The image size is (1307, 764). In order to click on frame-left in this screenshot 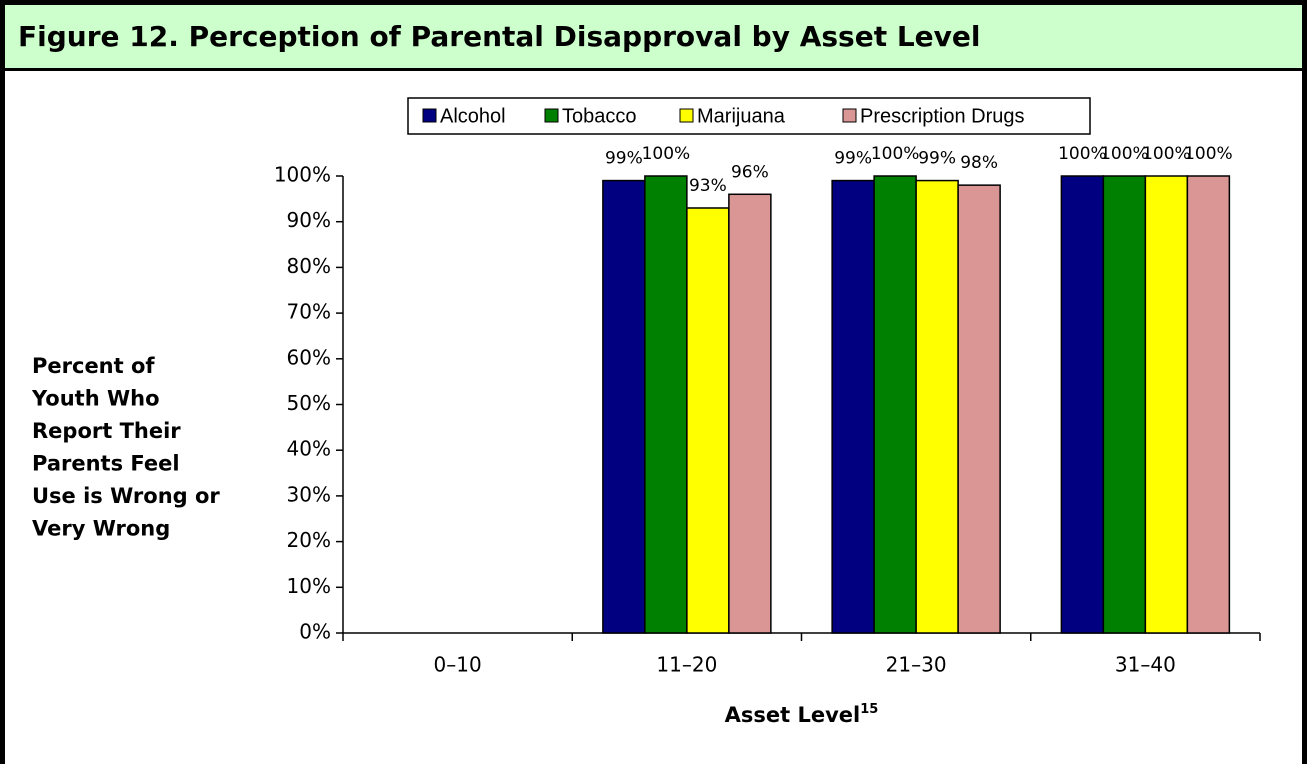, I will do `click(2, 382)`.